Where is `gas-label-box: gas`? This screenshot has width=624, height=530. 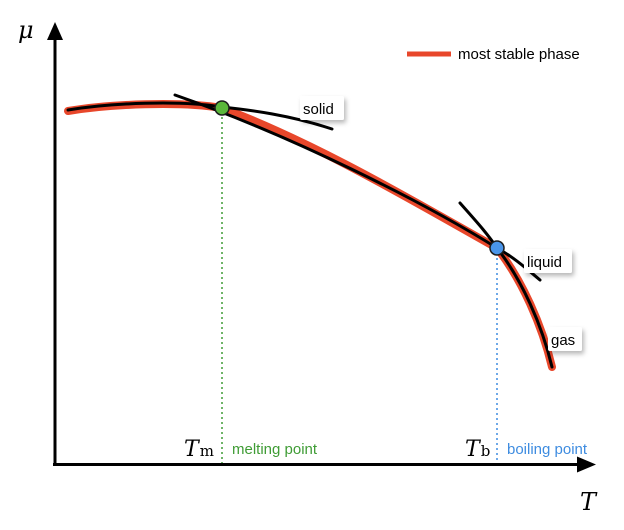
gas-label-box: gas is located at coordinates (565, 339).